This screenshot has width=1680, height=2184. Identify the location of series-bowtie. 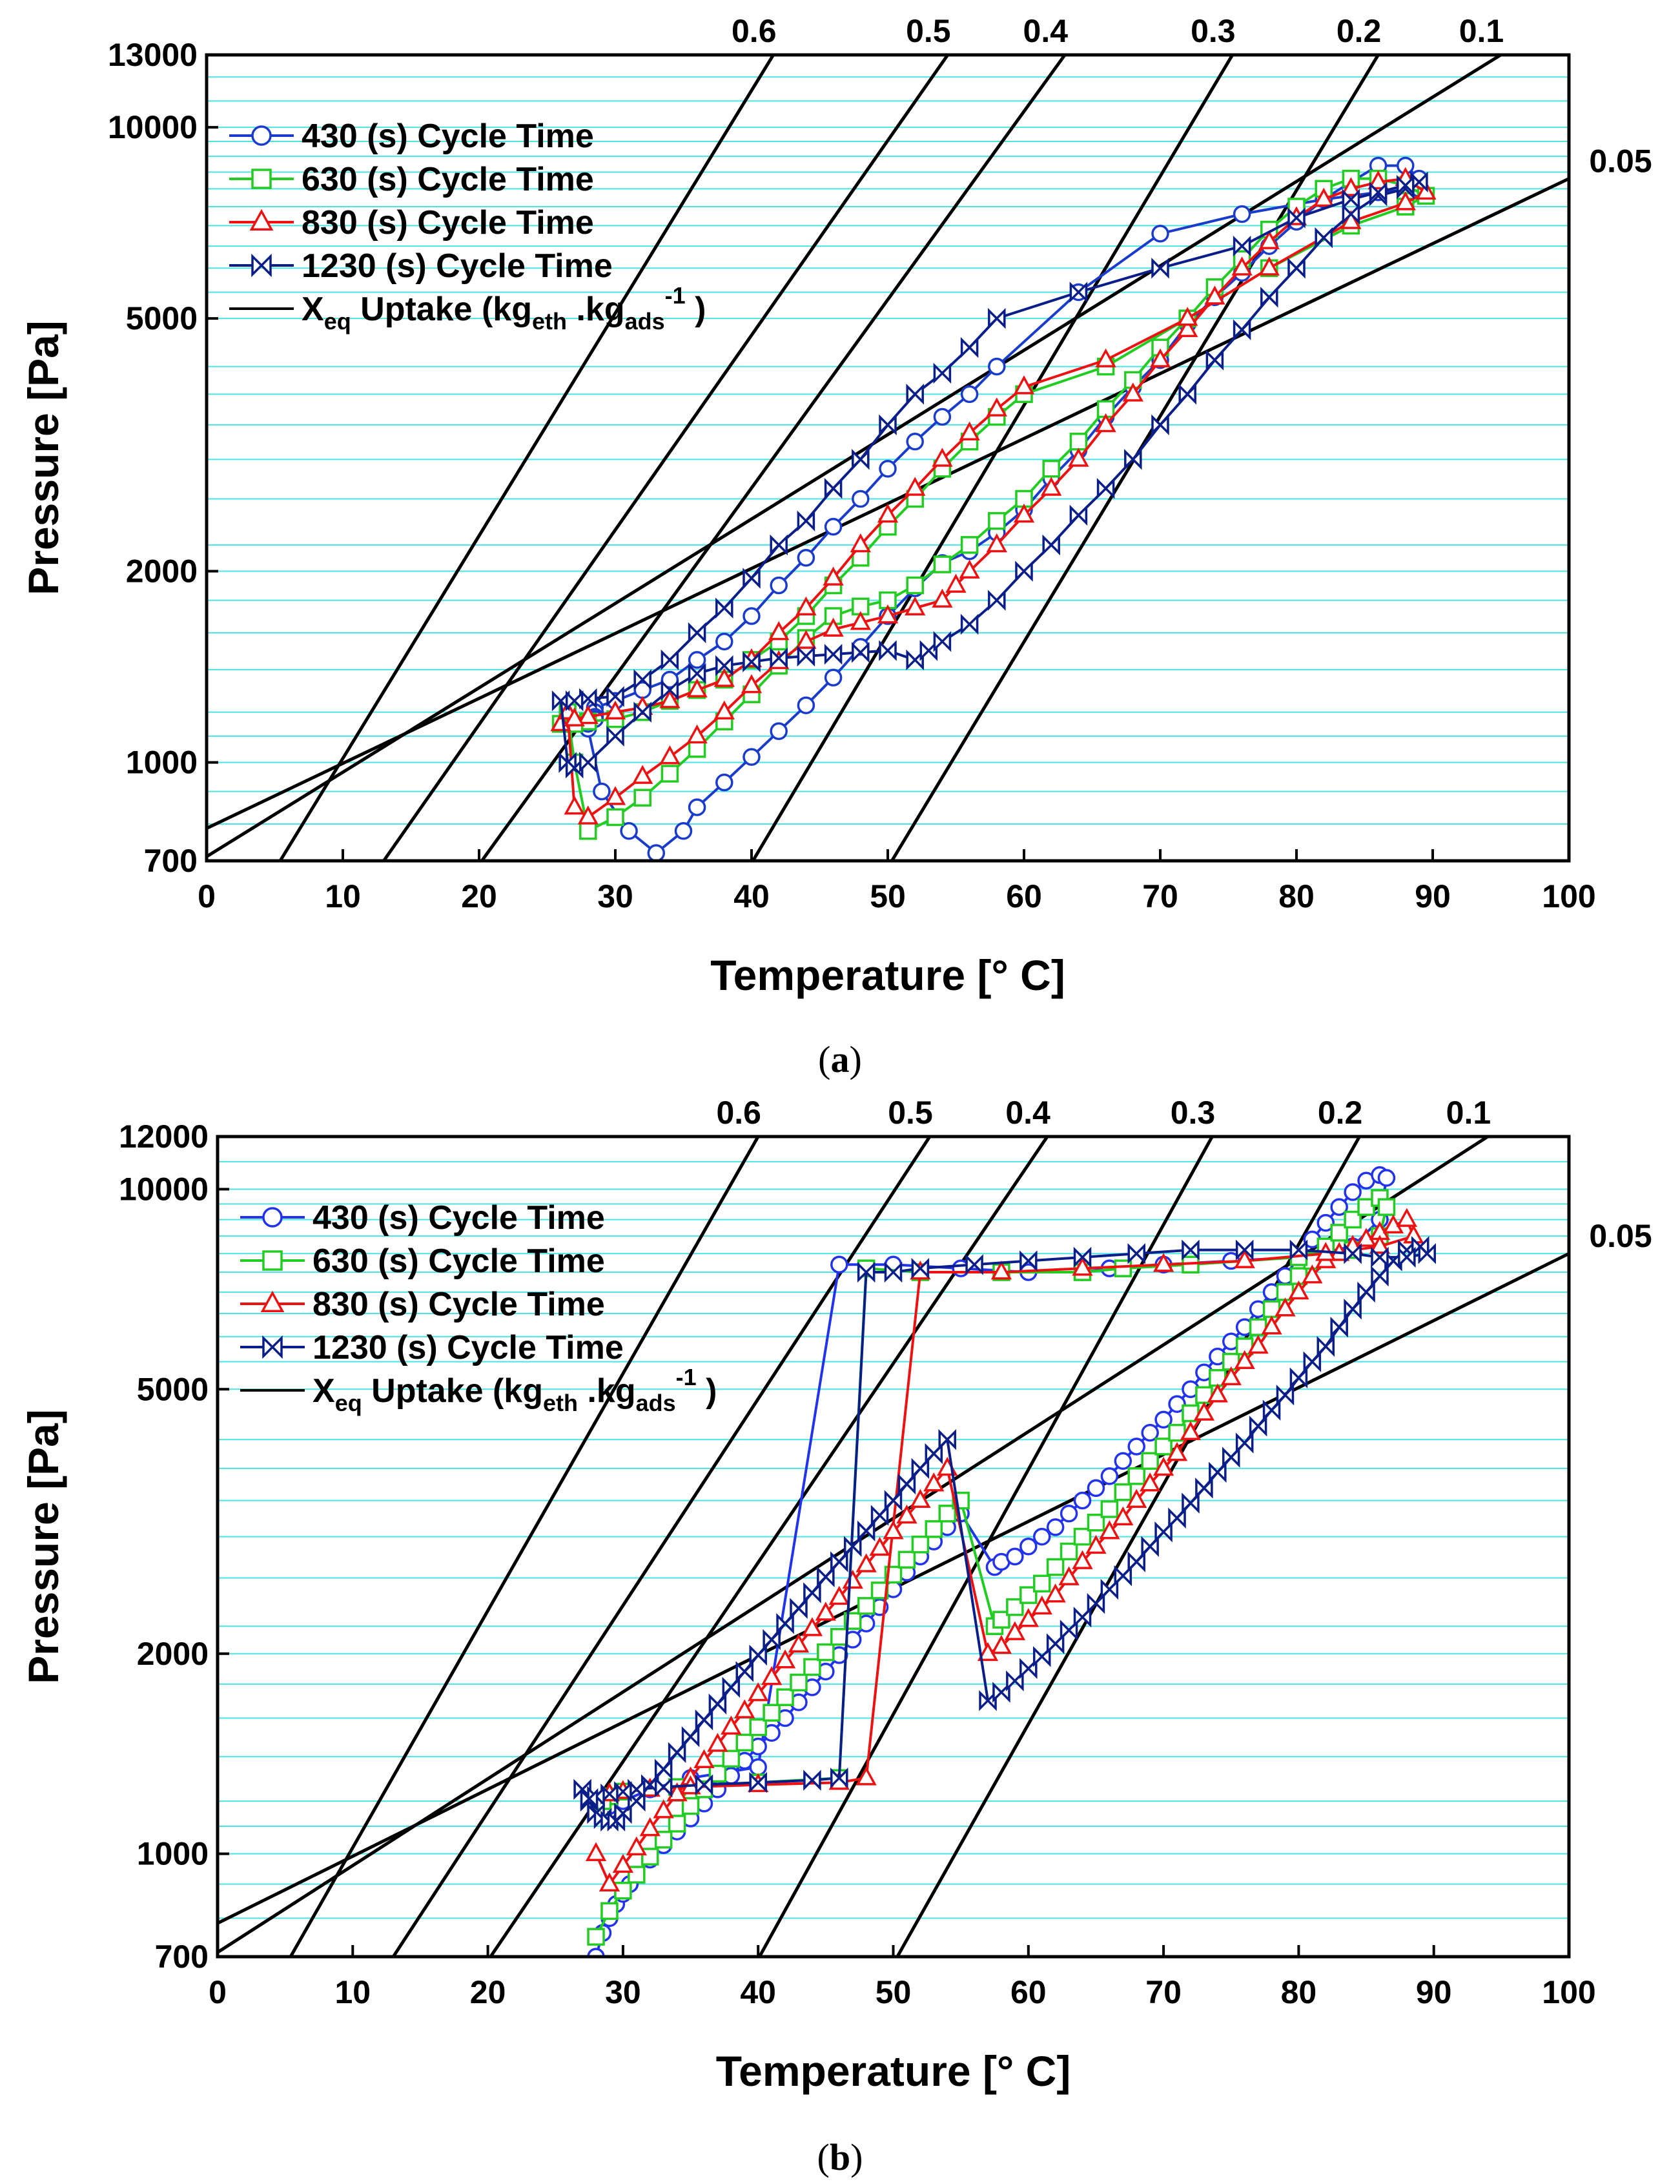
(1004, 1533).